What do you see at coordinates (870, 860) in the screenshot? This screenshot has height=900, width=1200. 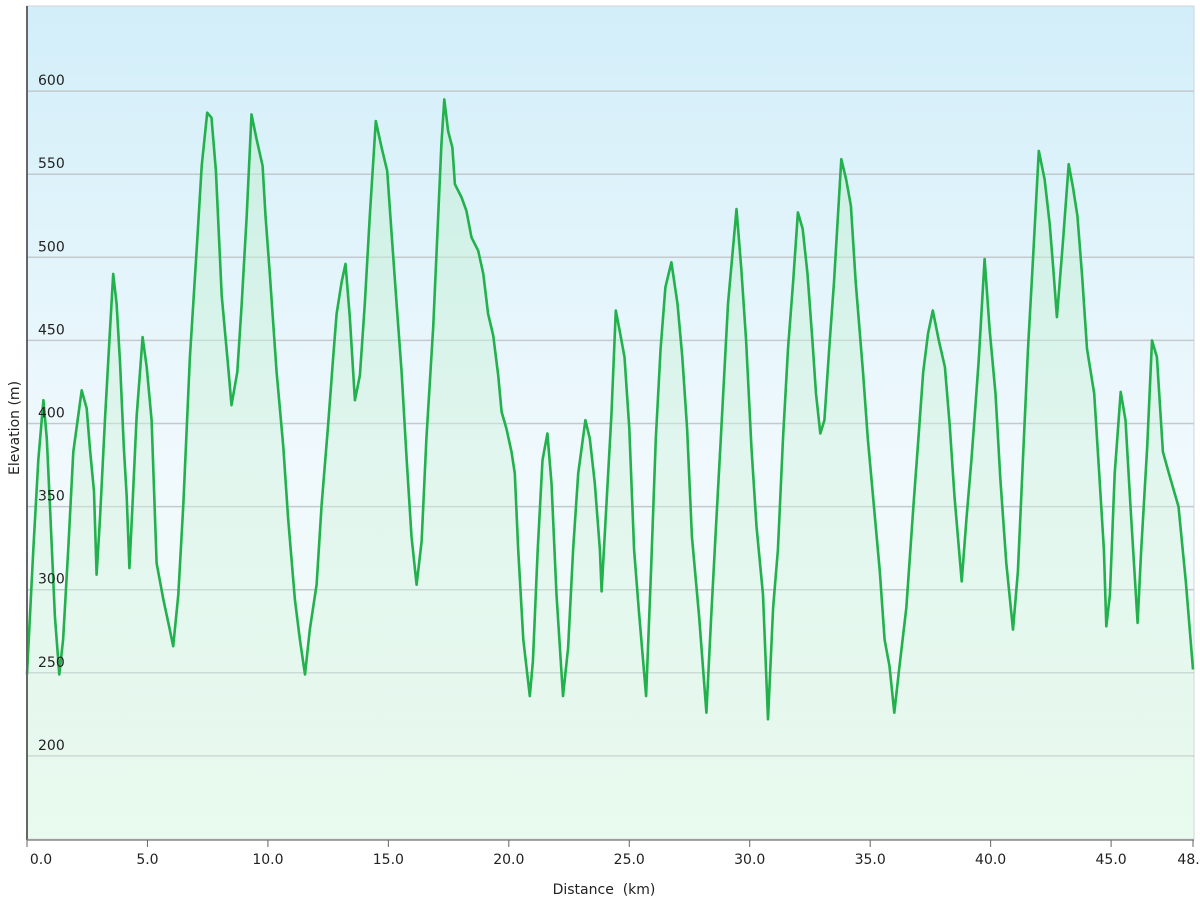 I see `x-tick-label: 35.0` at bounding box center [870, 860].